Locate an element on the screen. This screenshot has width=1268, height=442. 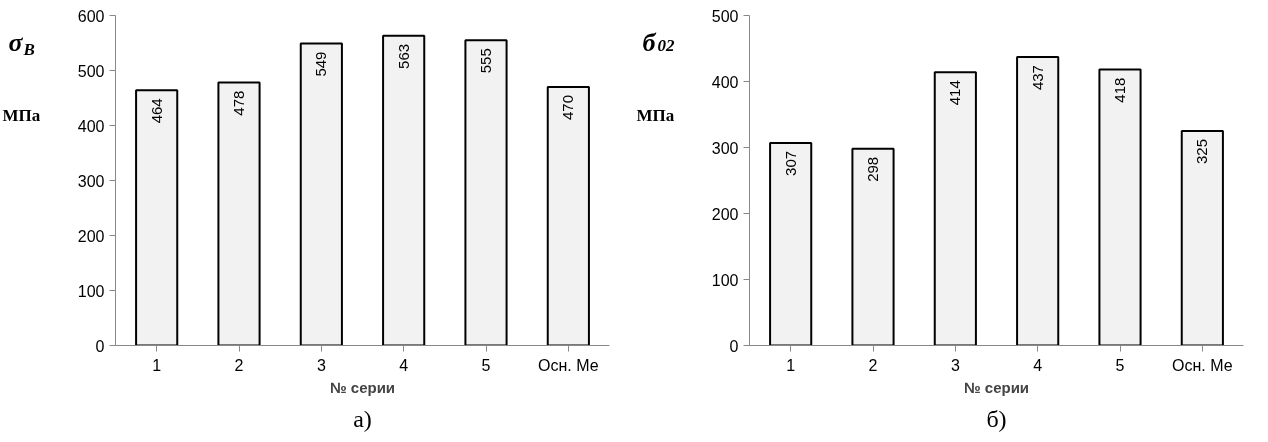
data-label: 563 is located at coordinates (403, 56).